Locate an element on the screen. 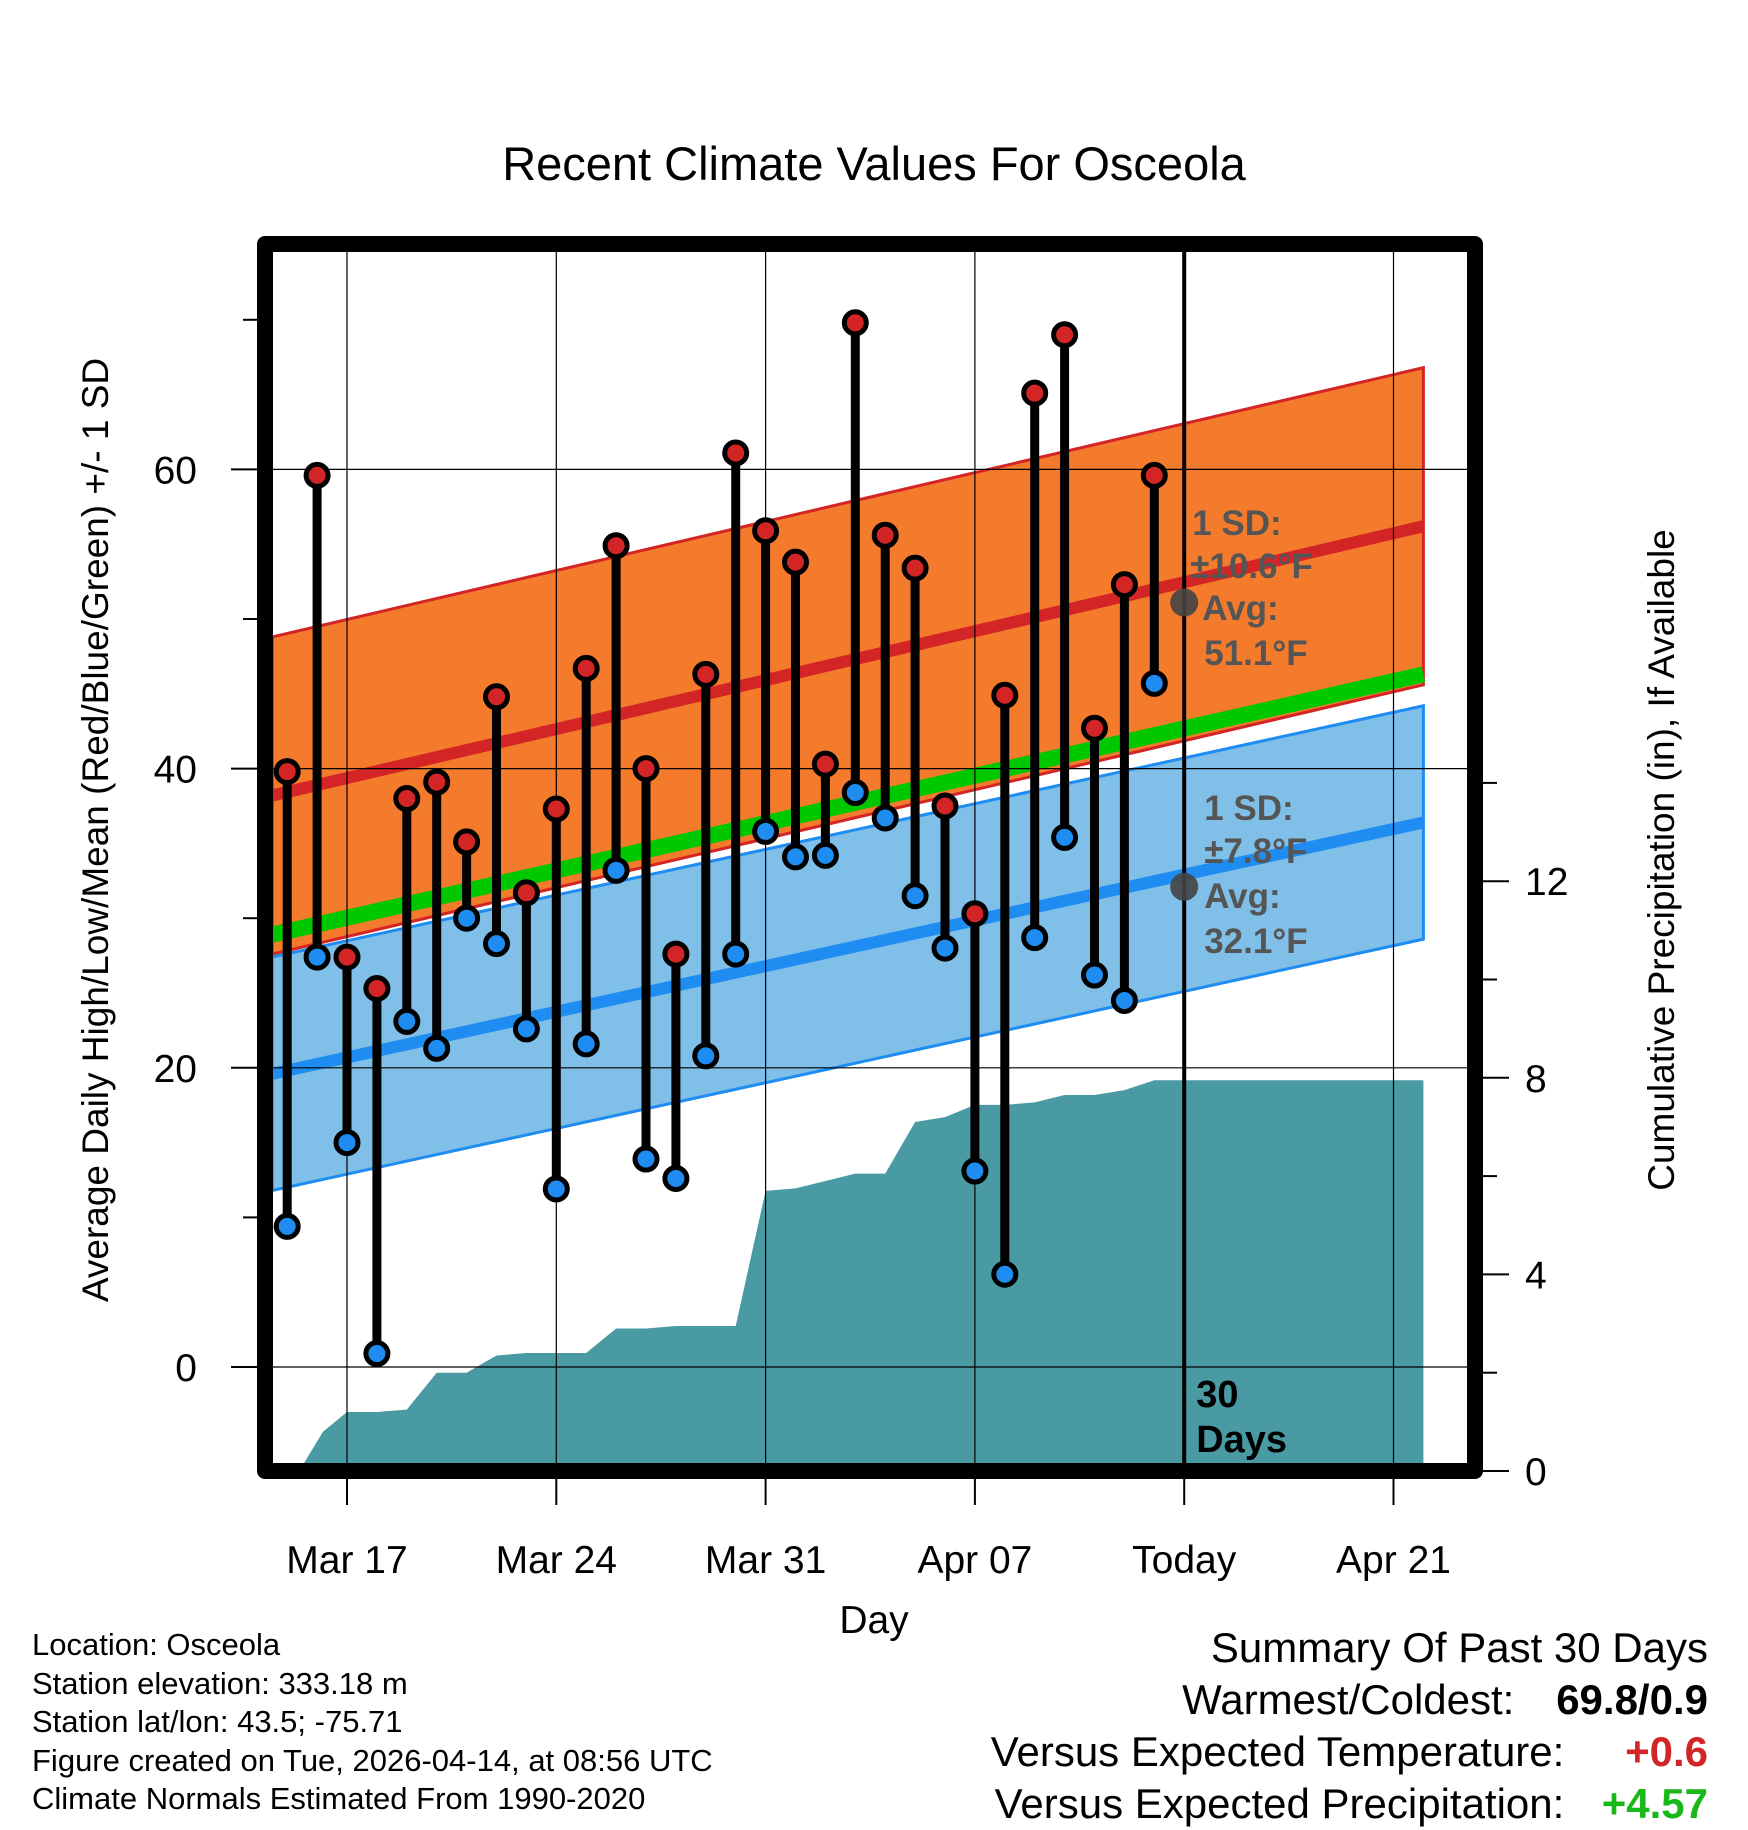  y-tick-label: 20 is located at coordinates (175, 1069).